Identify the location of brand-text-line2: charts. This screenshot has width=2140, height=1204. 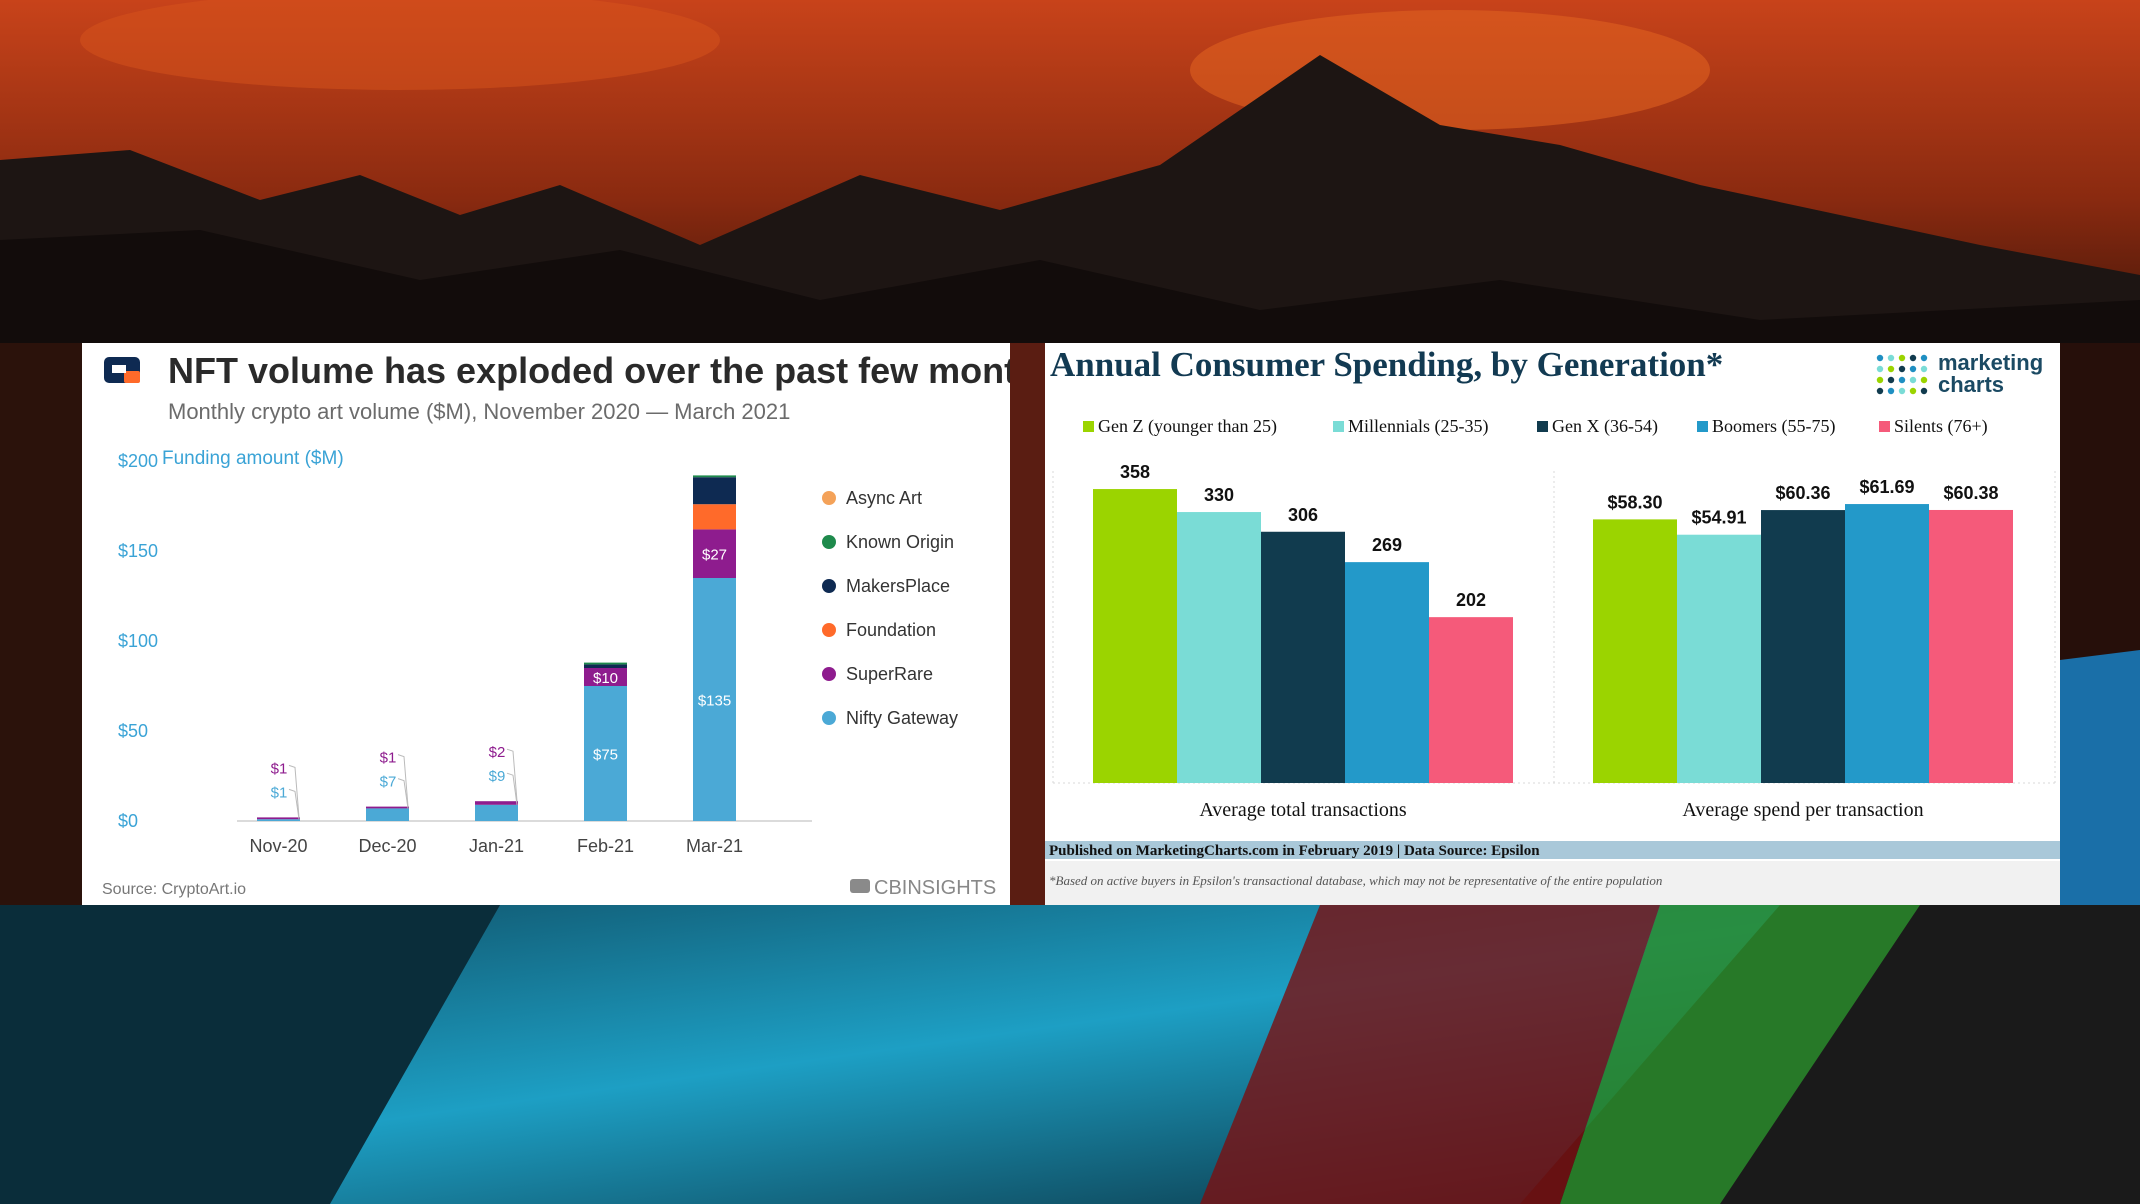
(1971, 384).